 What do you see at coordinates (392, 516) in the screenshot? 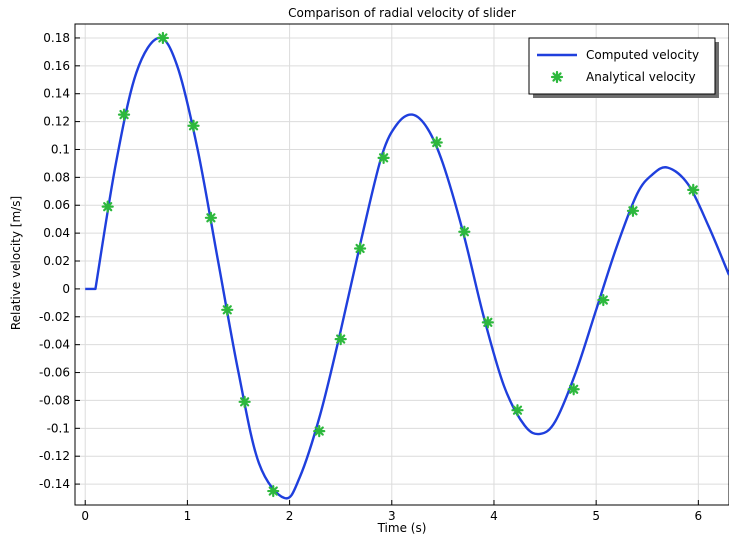
I see `x-tick-label: 3` at bounding box center [392, 516].